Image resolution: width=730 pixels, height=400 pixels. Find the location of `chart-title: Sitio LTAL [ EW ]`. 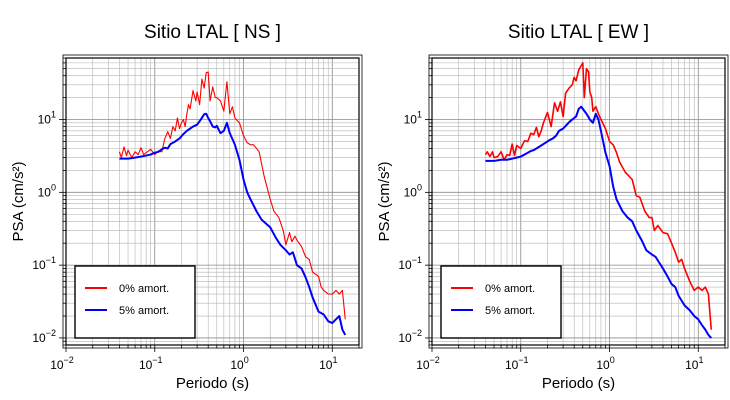

chart-title: Sitio LTAL [ EW ] is located at coordinates (578, 32).